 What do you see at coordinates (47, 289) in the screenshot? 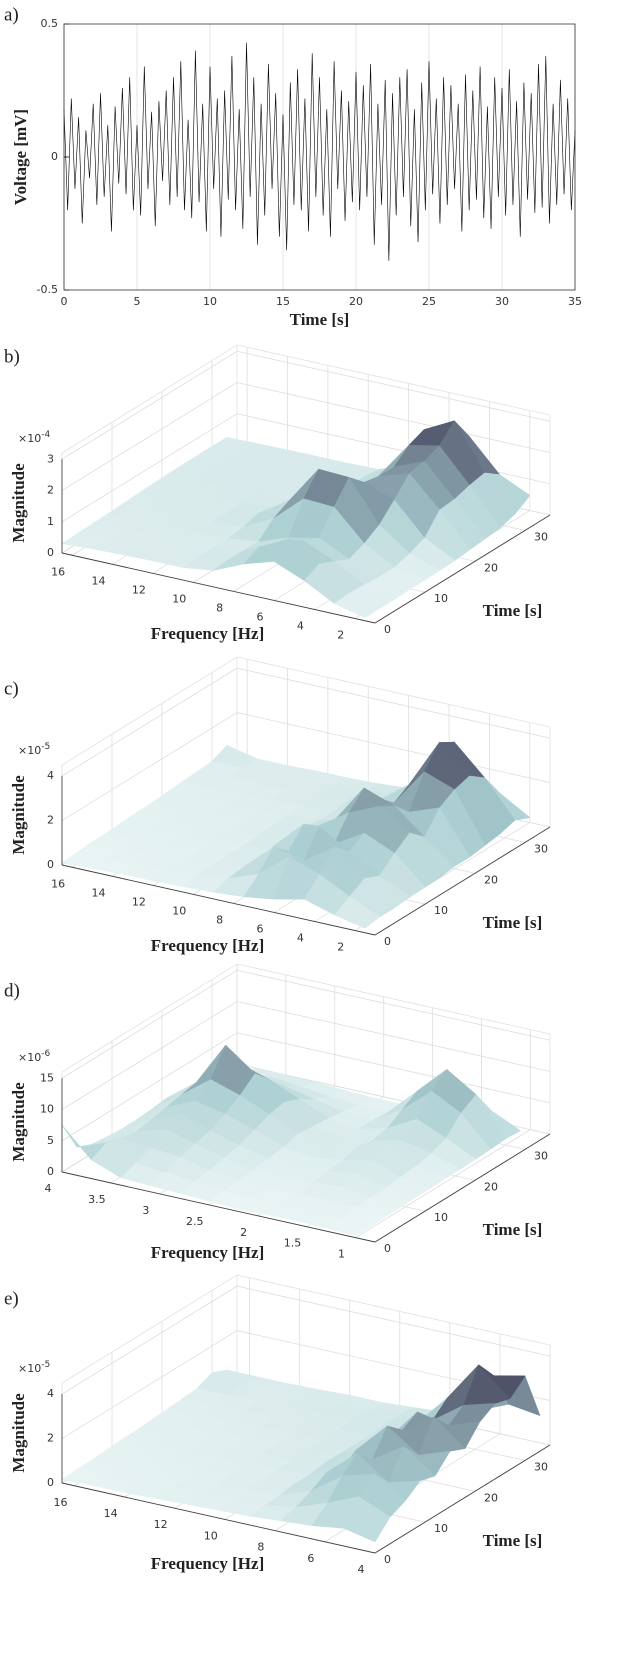
I see `y-tick-label: -0.5` at bounding box center [47, 289].